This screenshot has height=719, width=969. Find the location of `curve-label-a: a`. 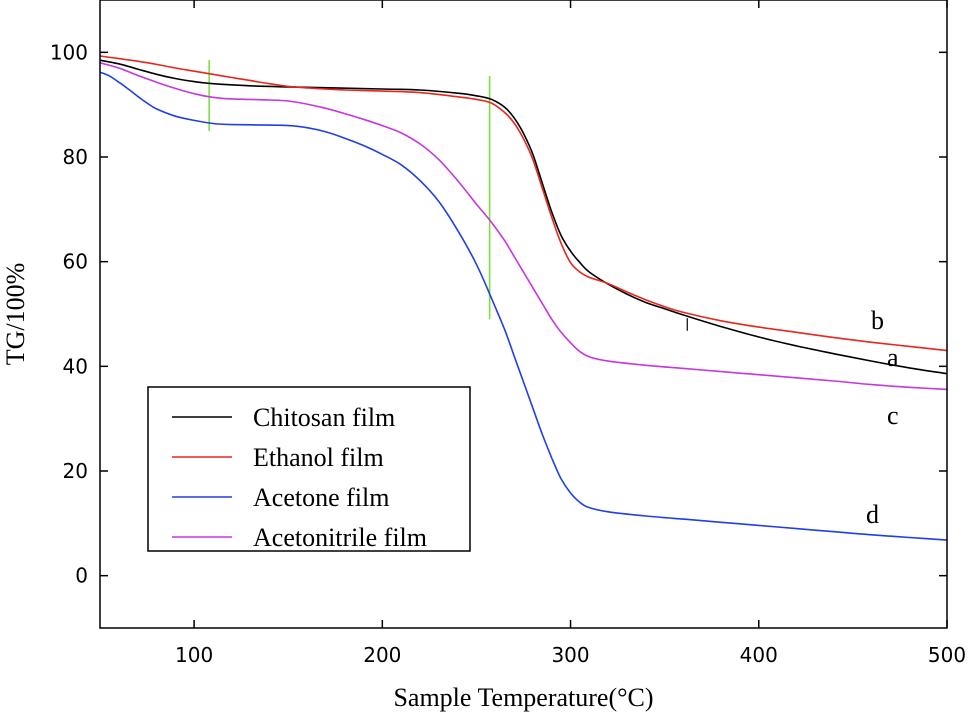

curve-label-a: a is located at coordinates (893, 357).